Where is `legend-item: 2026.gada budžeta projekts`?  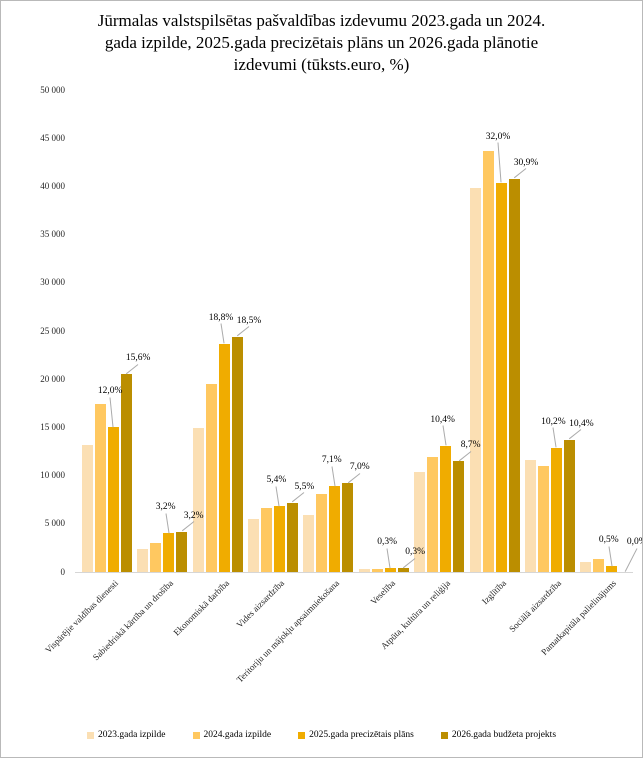 legend-item: 2026.gada budžeta projekts is located at coordinates (498, 735).